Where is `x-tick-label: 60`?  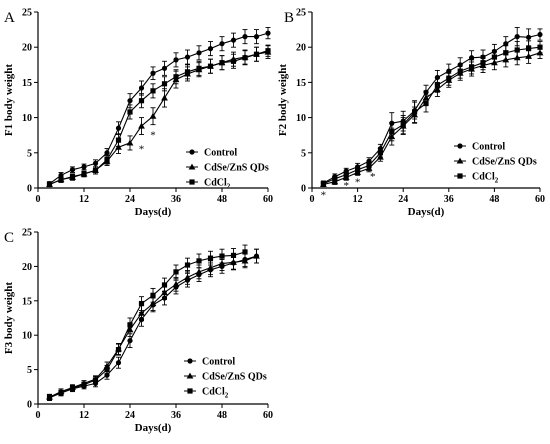
x-tick-label: 60 is located at coordinates (540, 199).